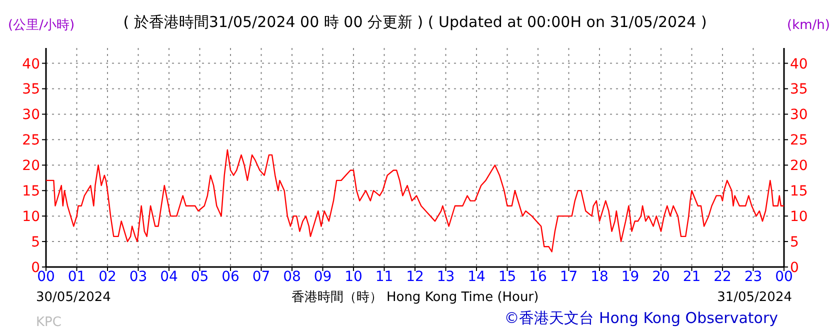 The width and height of the screenshot is (838, 331). Describe the element at coordinates (73, 297) in the screenshot. I see `annotation: 30/05/2024` at that location.